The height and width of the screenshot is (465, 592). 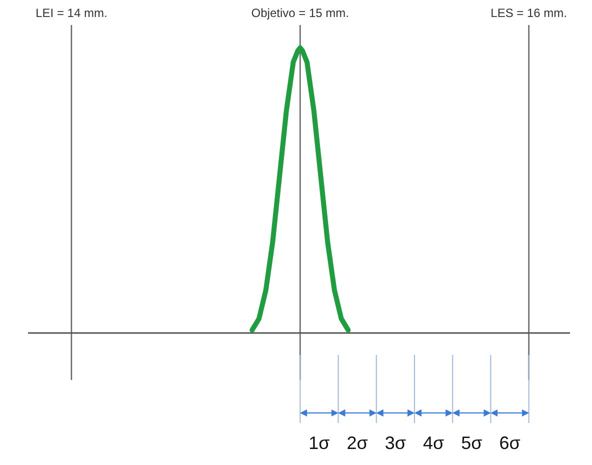 What do you see at coordinates (529, 13) in the screenshot?
I see `x-tick-label: LES = 16 mm.` at bounding box center [529, 13].